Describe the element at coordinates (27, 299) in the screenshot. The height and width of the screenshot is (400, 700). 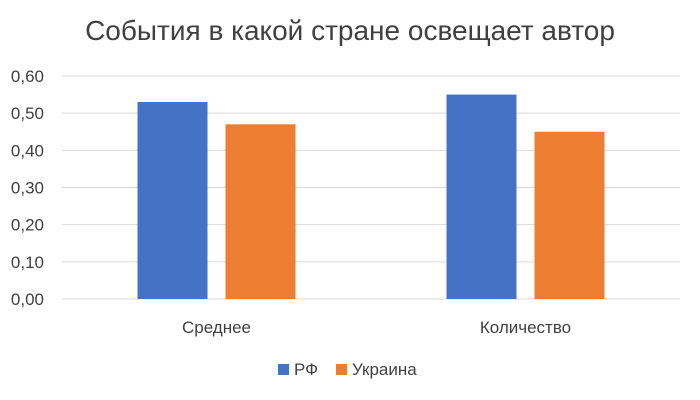
I see `y-tick-label: 0,00` at that location.